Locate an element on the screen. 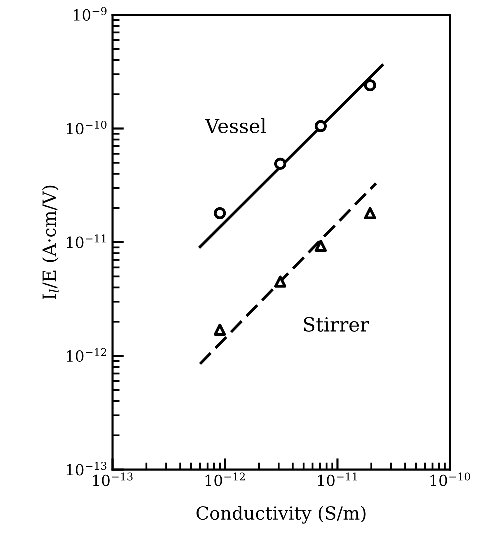  series-label: Stirrer is located at coordinates (337, 324).